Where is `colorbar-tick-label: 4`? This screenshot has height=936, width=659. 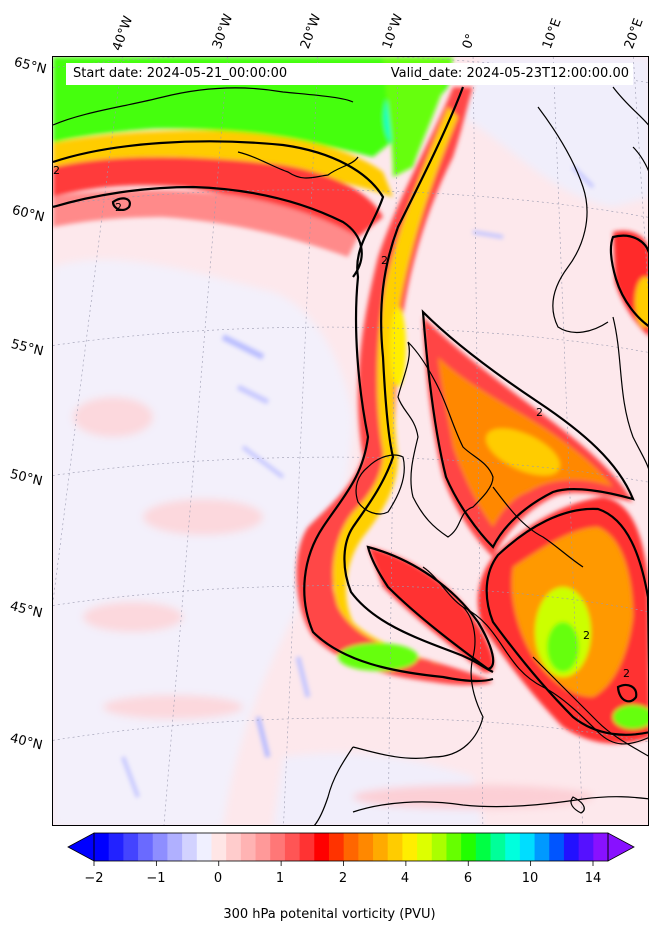 colorbar-tick-label: 4 is located at coordinates (405, 878).